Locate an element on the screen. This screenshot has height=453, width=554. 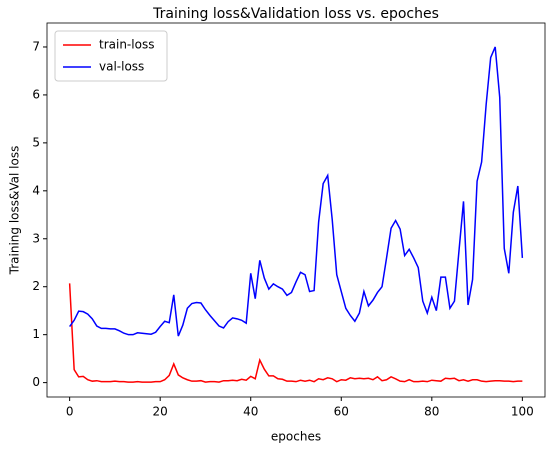
x-tick-label: 0 is located at coordinates (70, 412).